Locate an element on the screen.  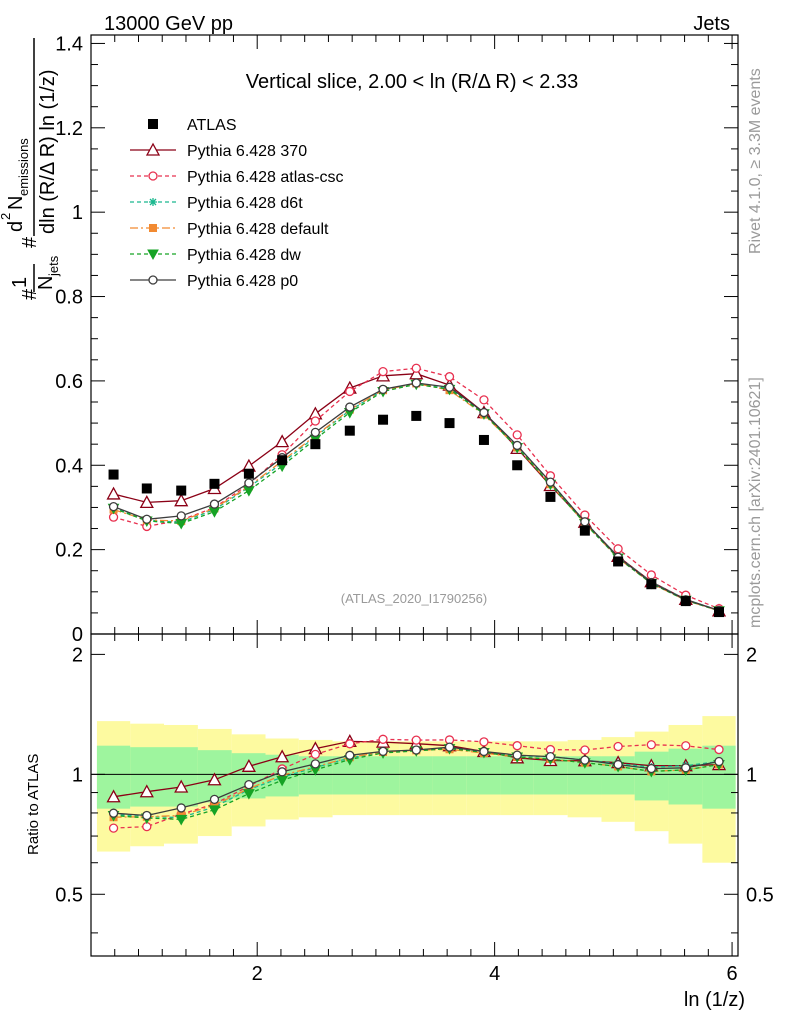
ratio-tick-label: 2 is located at coordinates (77, 655).